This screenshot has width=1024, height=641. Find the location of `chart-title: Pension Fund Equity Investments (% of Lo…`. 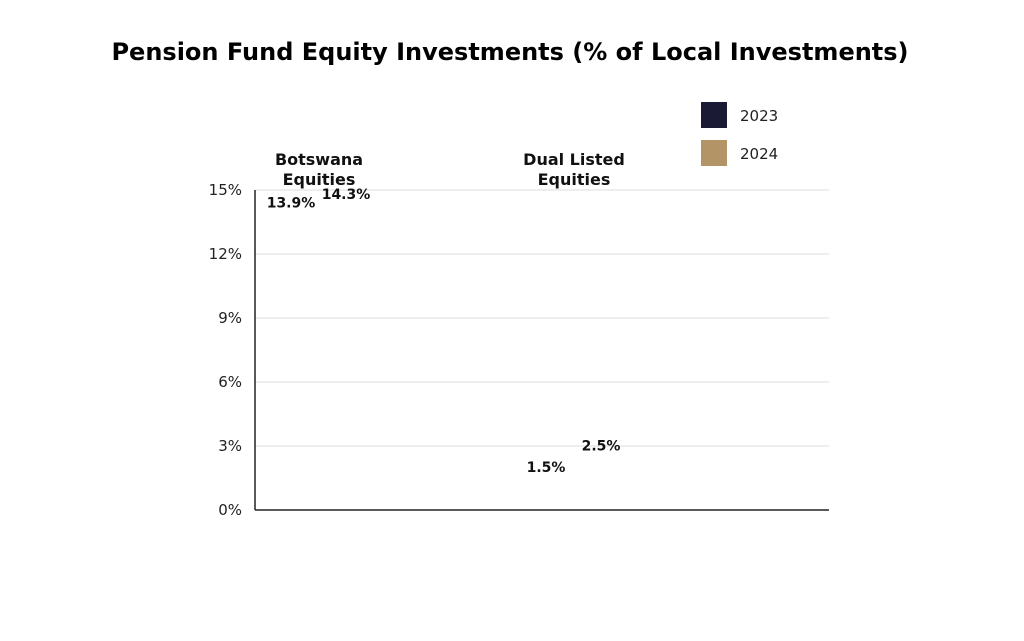

chart-title: Pension Fund Equity Investments (% of Lo… is located at coordinates (510, 52).